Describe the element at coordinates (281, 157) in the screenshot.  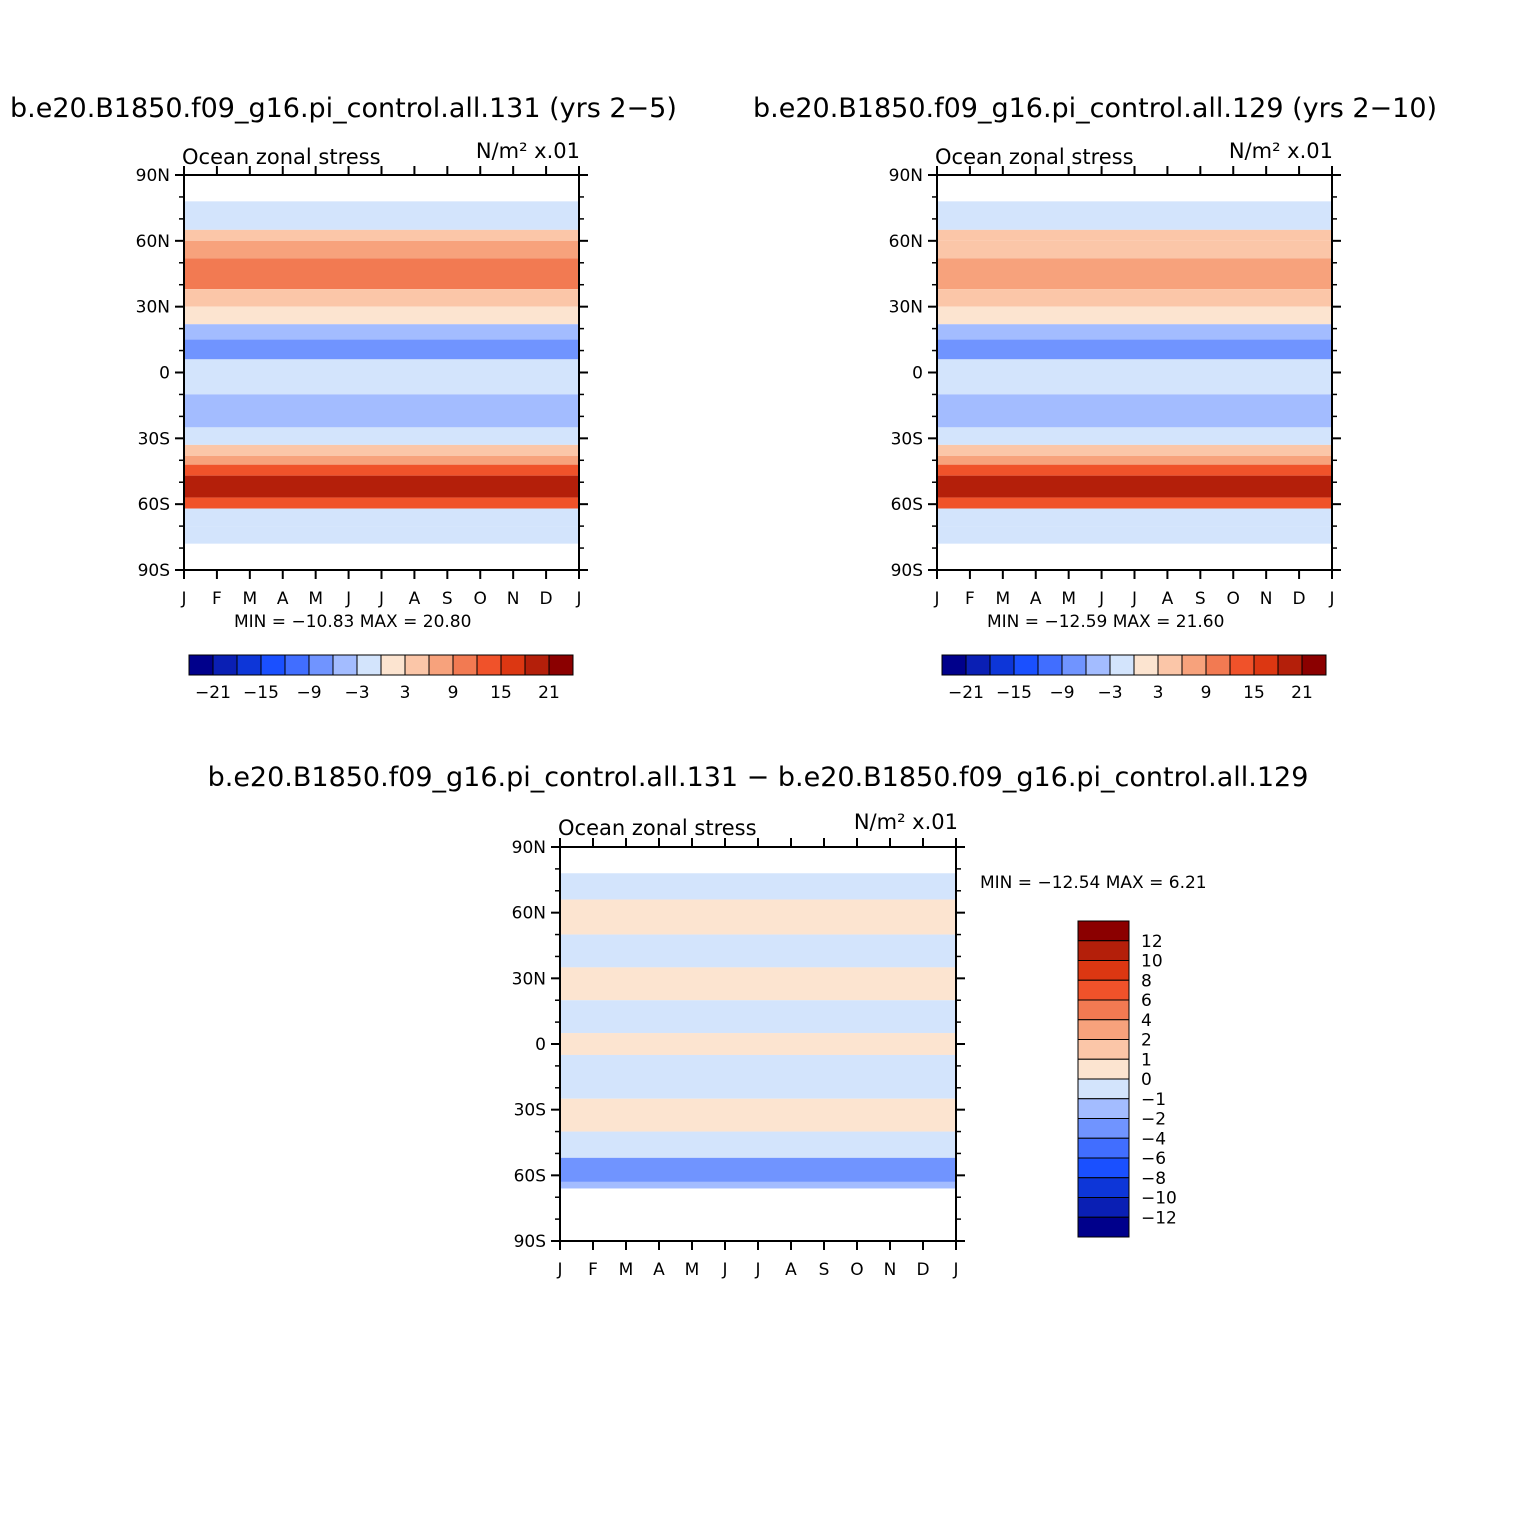
I see `panel-1-left-label: Ocean zonal stress` at that location.